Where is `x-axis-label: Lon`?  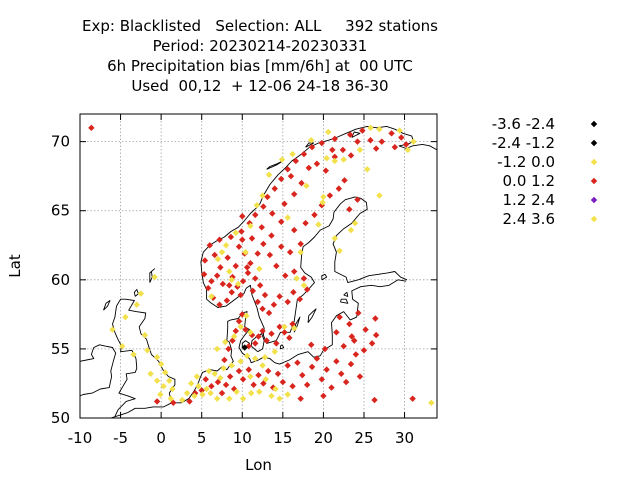 x-axis-label: Lon is located at coordinates (258, 465).